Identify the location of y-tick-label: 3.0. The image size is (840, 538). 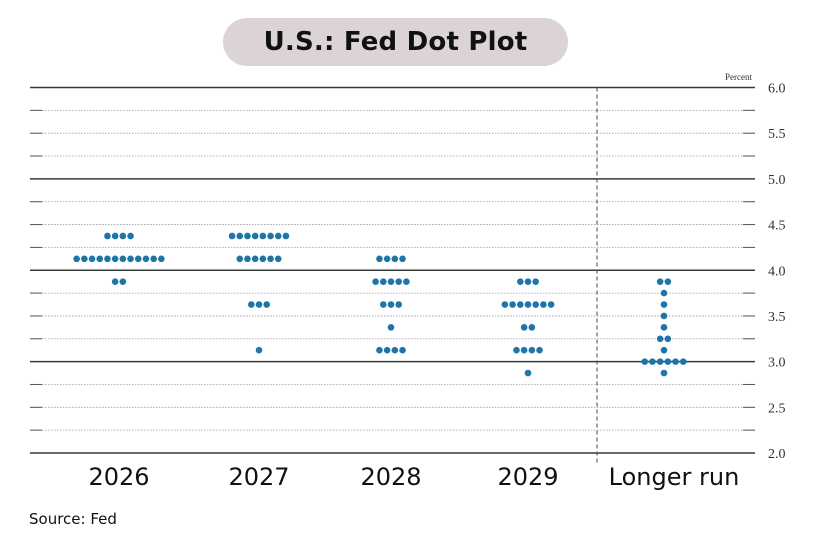
(777, 363).